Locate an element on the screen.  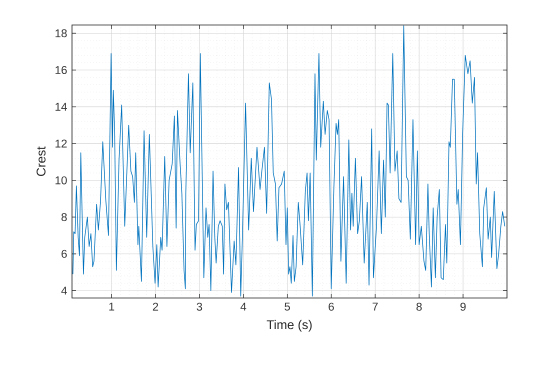
x-tick-label: 7 is located at coordinates (375, 306).